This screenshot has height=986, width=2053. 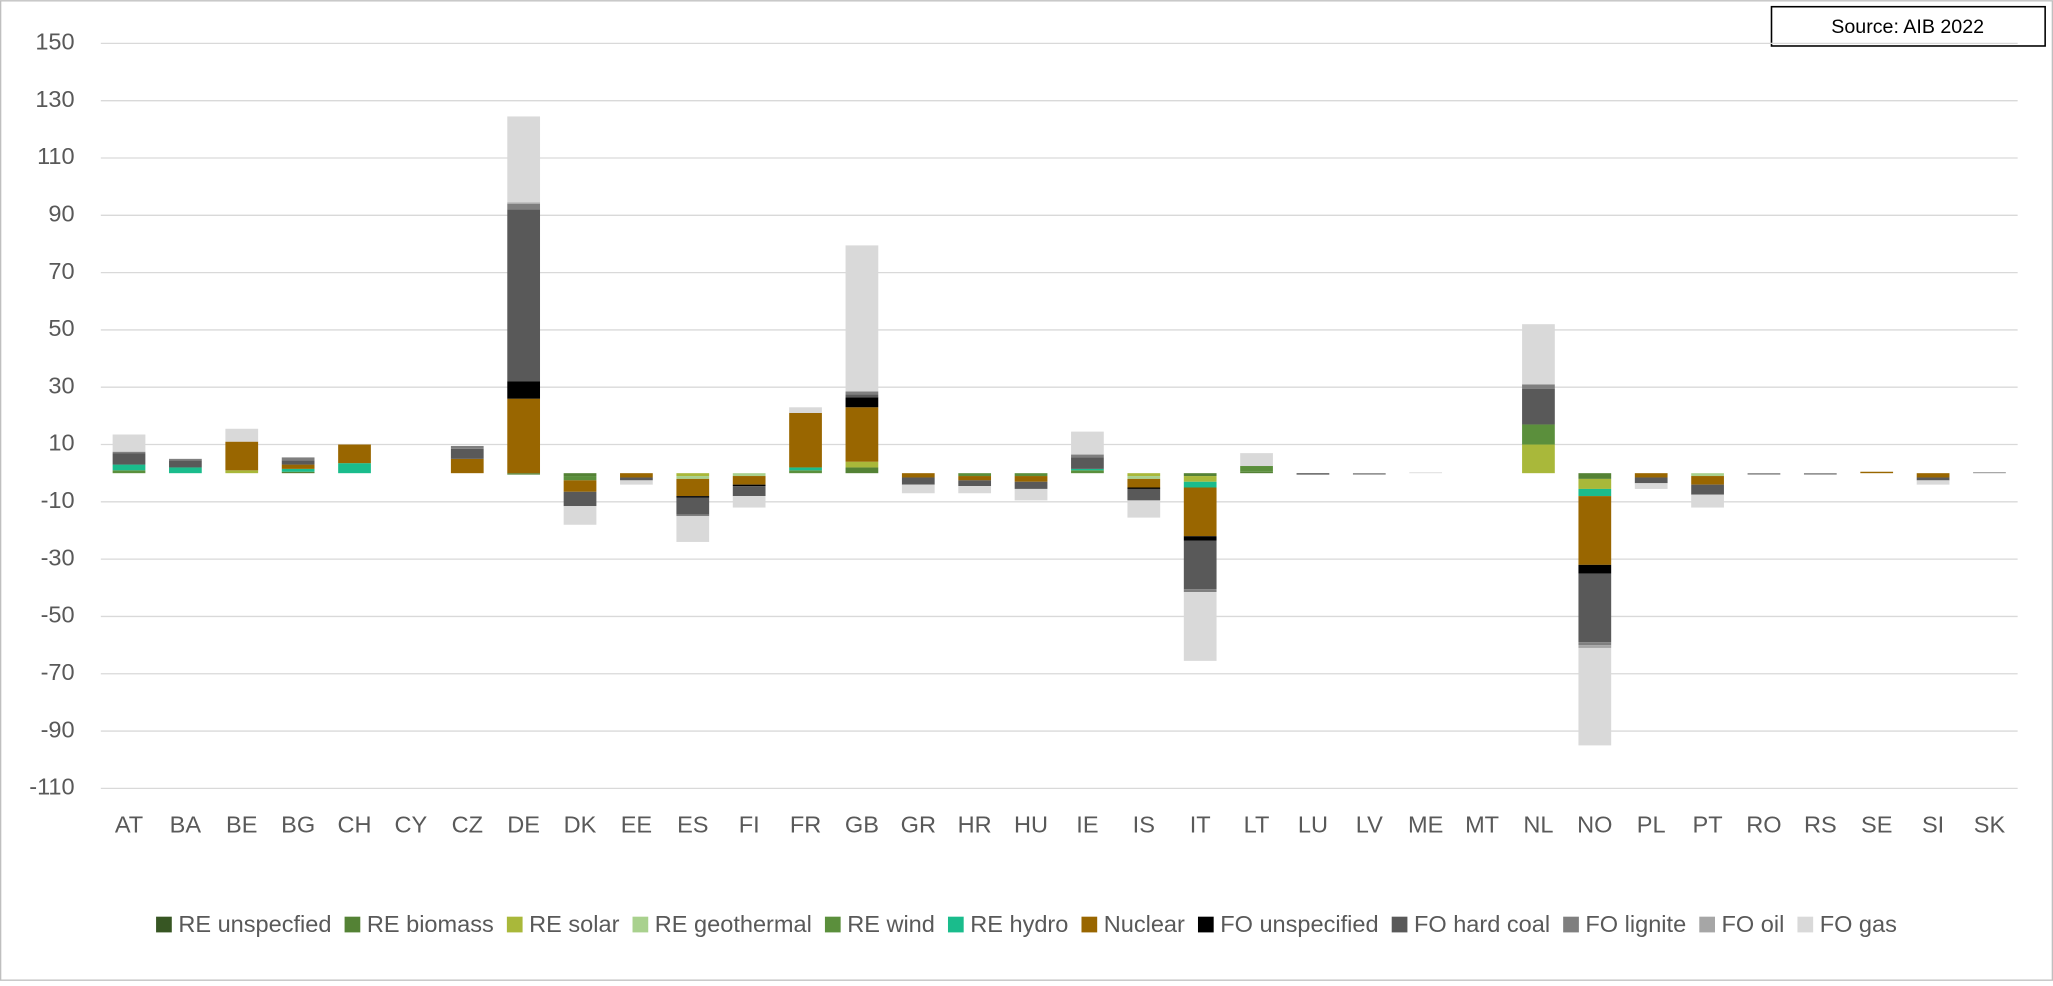 I want to click on y-tick-label: -70, so click(x=58, y=672).